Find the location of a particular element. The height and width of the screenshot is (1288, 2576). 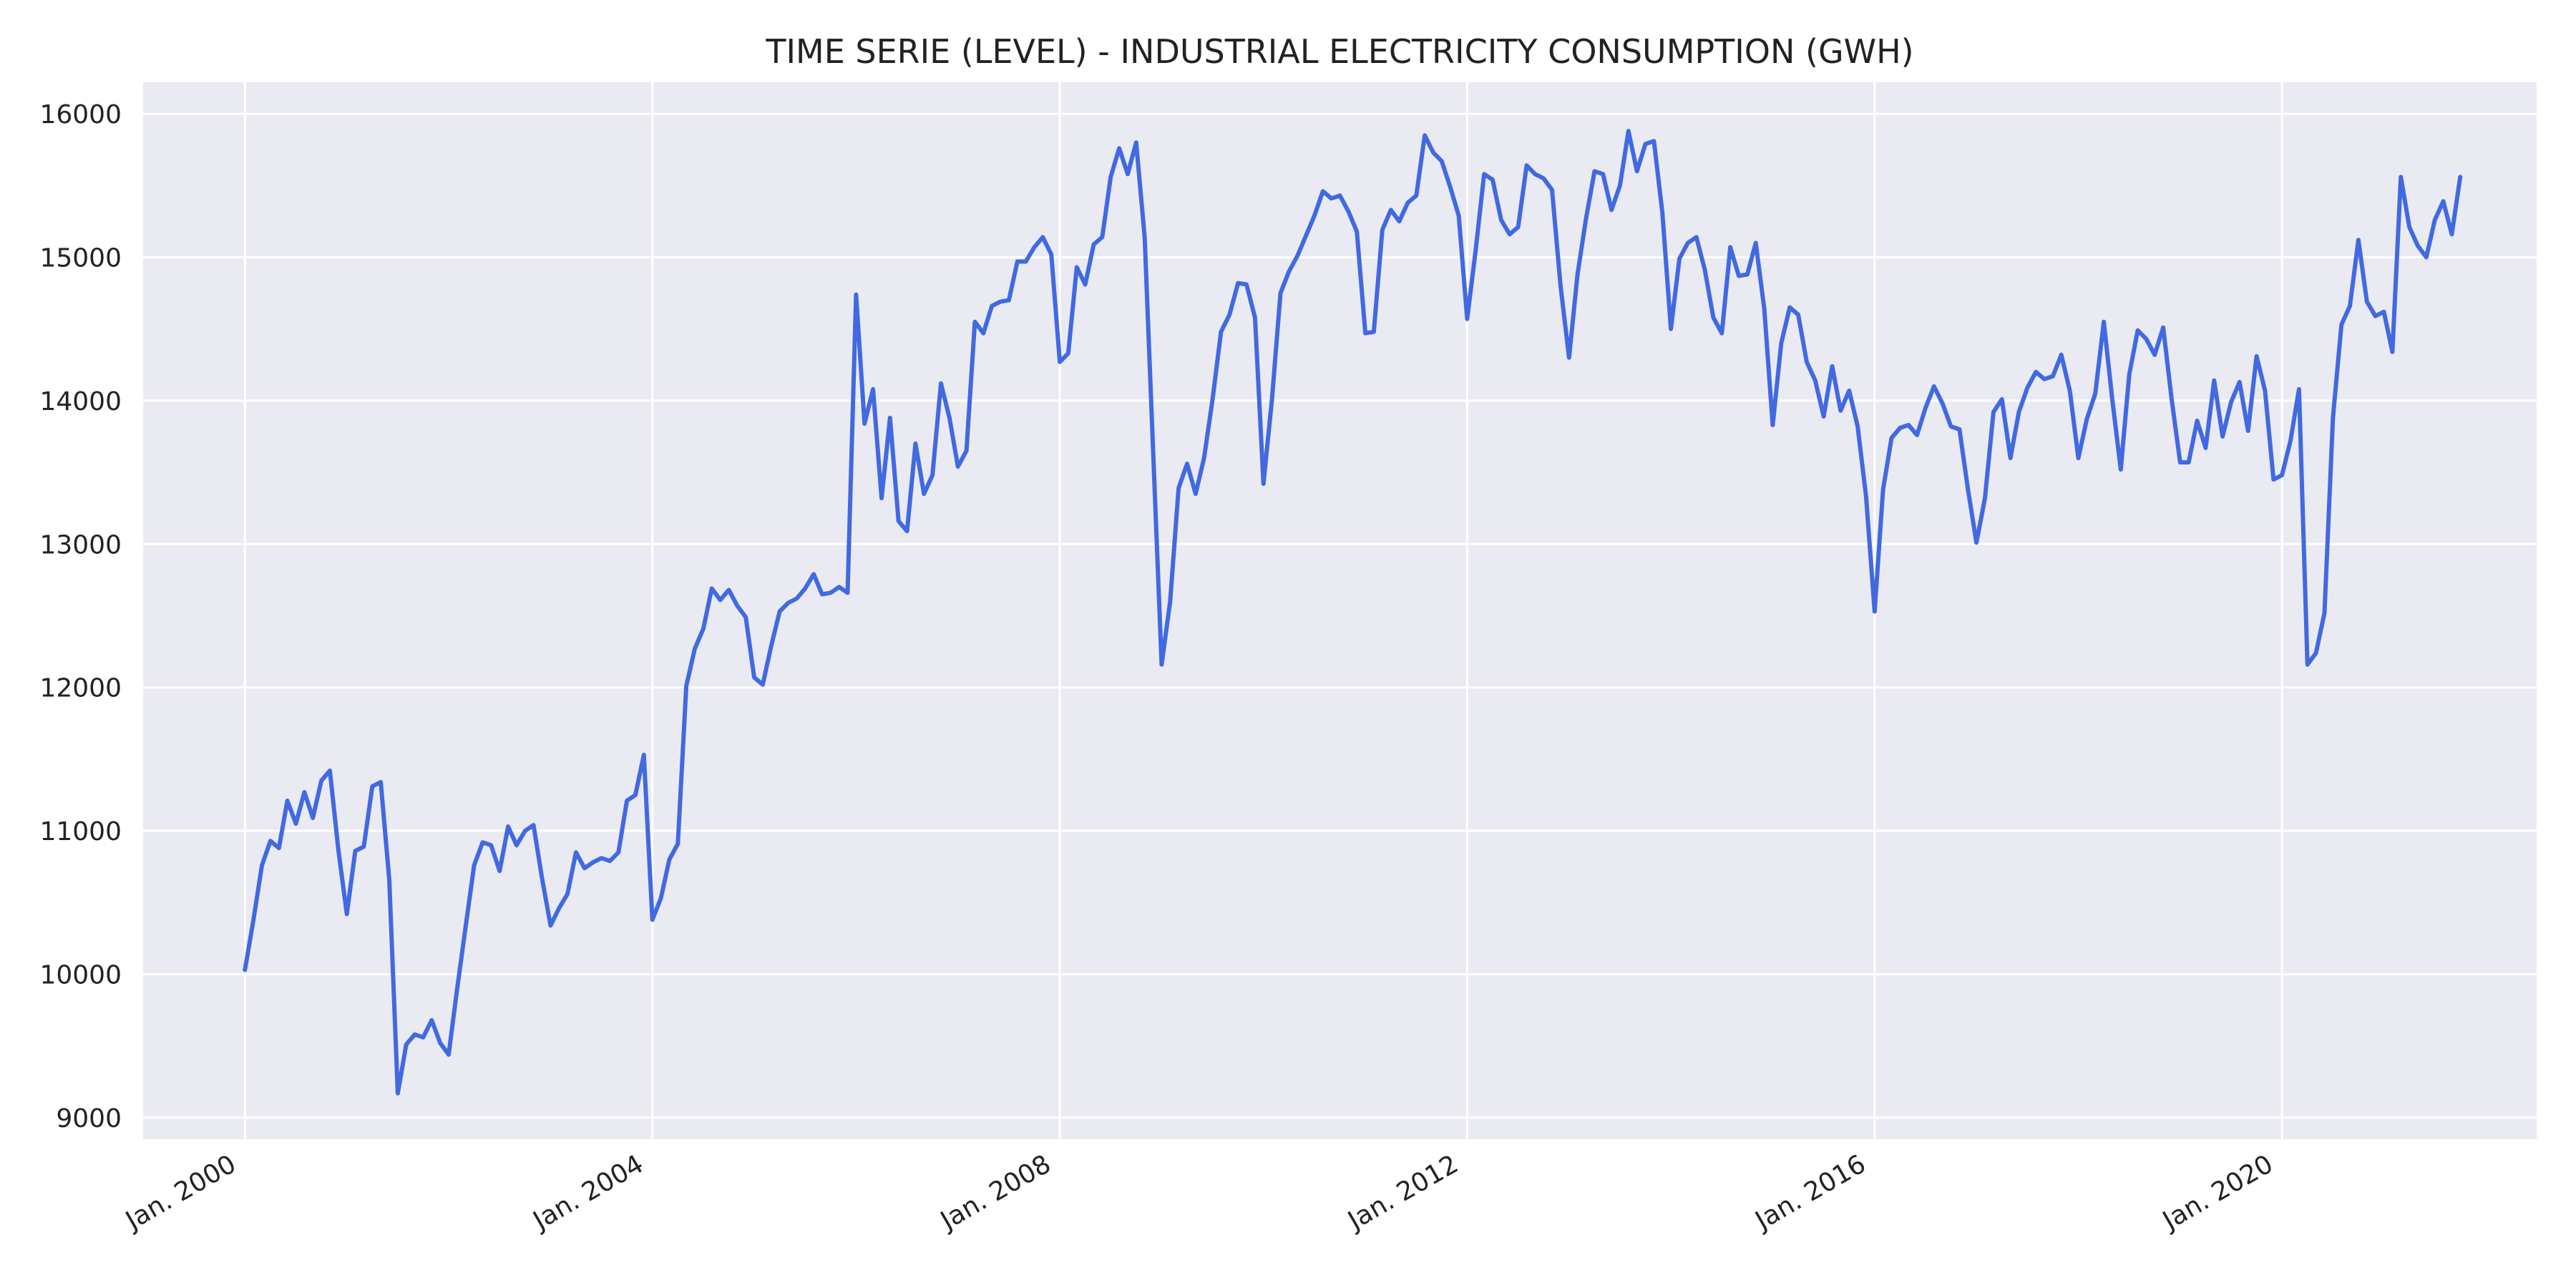

y-tick-label: 10000 is located at coordinates (80, 975).